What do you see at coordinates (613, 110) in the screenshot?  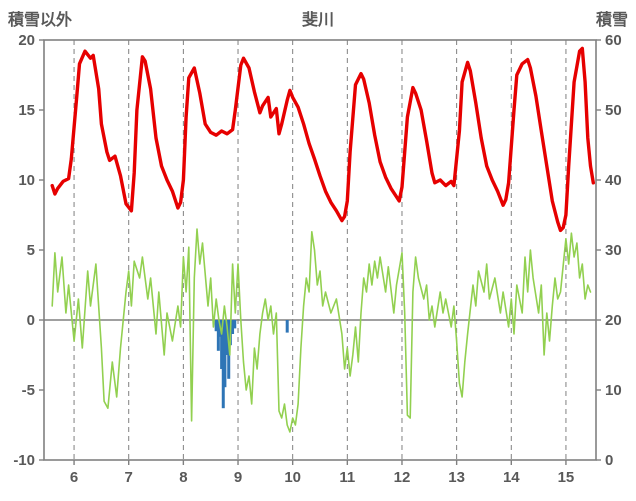 I see `right-y-tick-label: 50` at bounding box center [613, 110].